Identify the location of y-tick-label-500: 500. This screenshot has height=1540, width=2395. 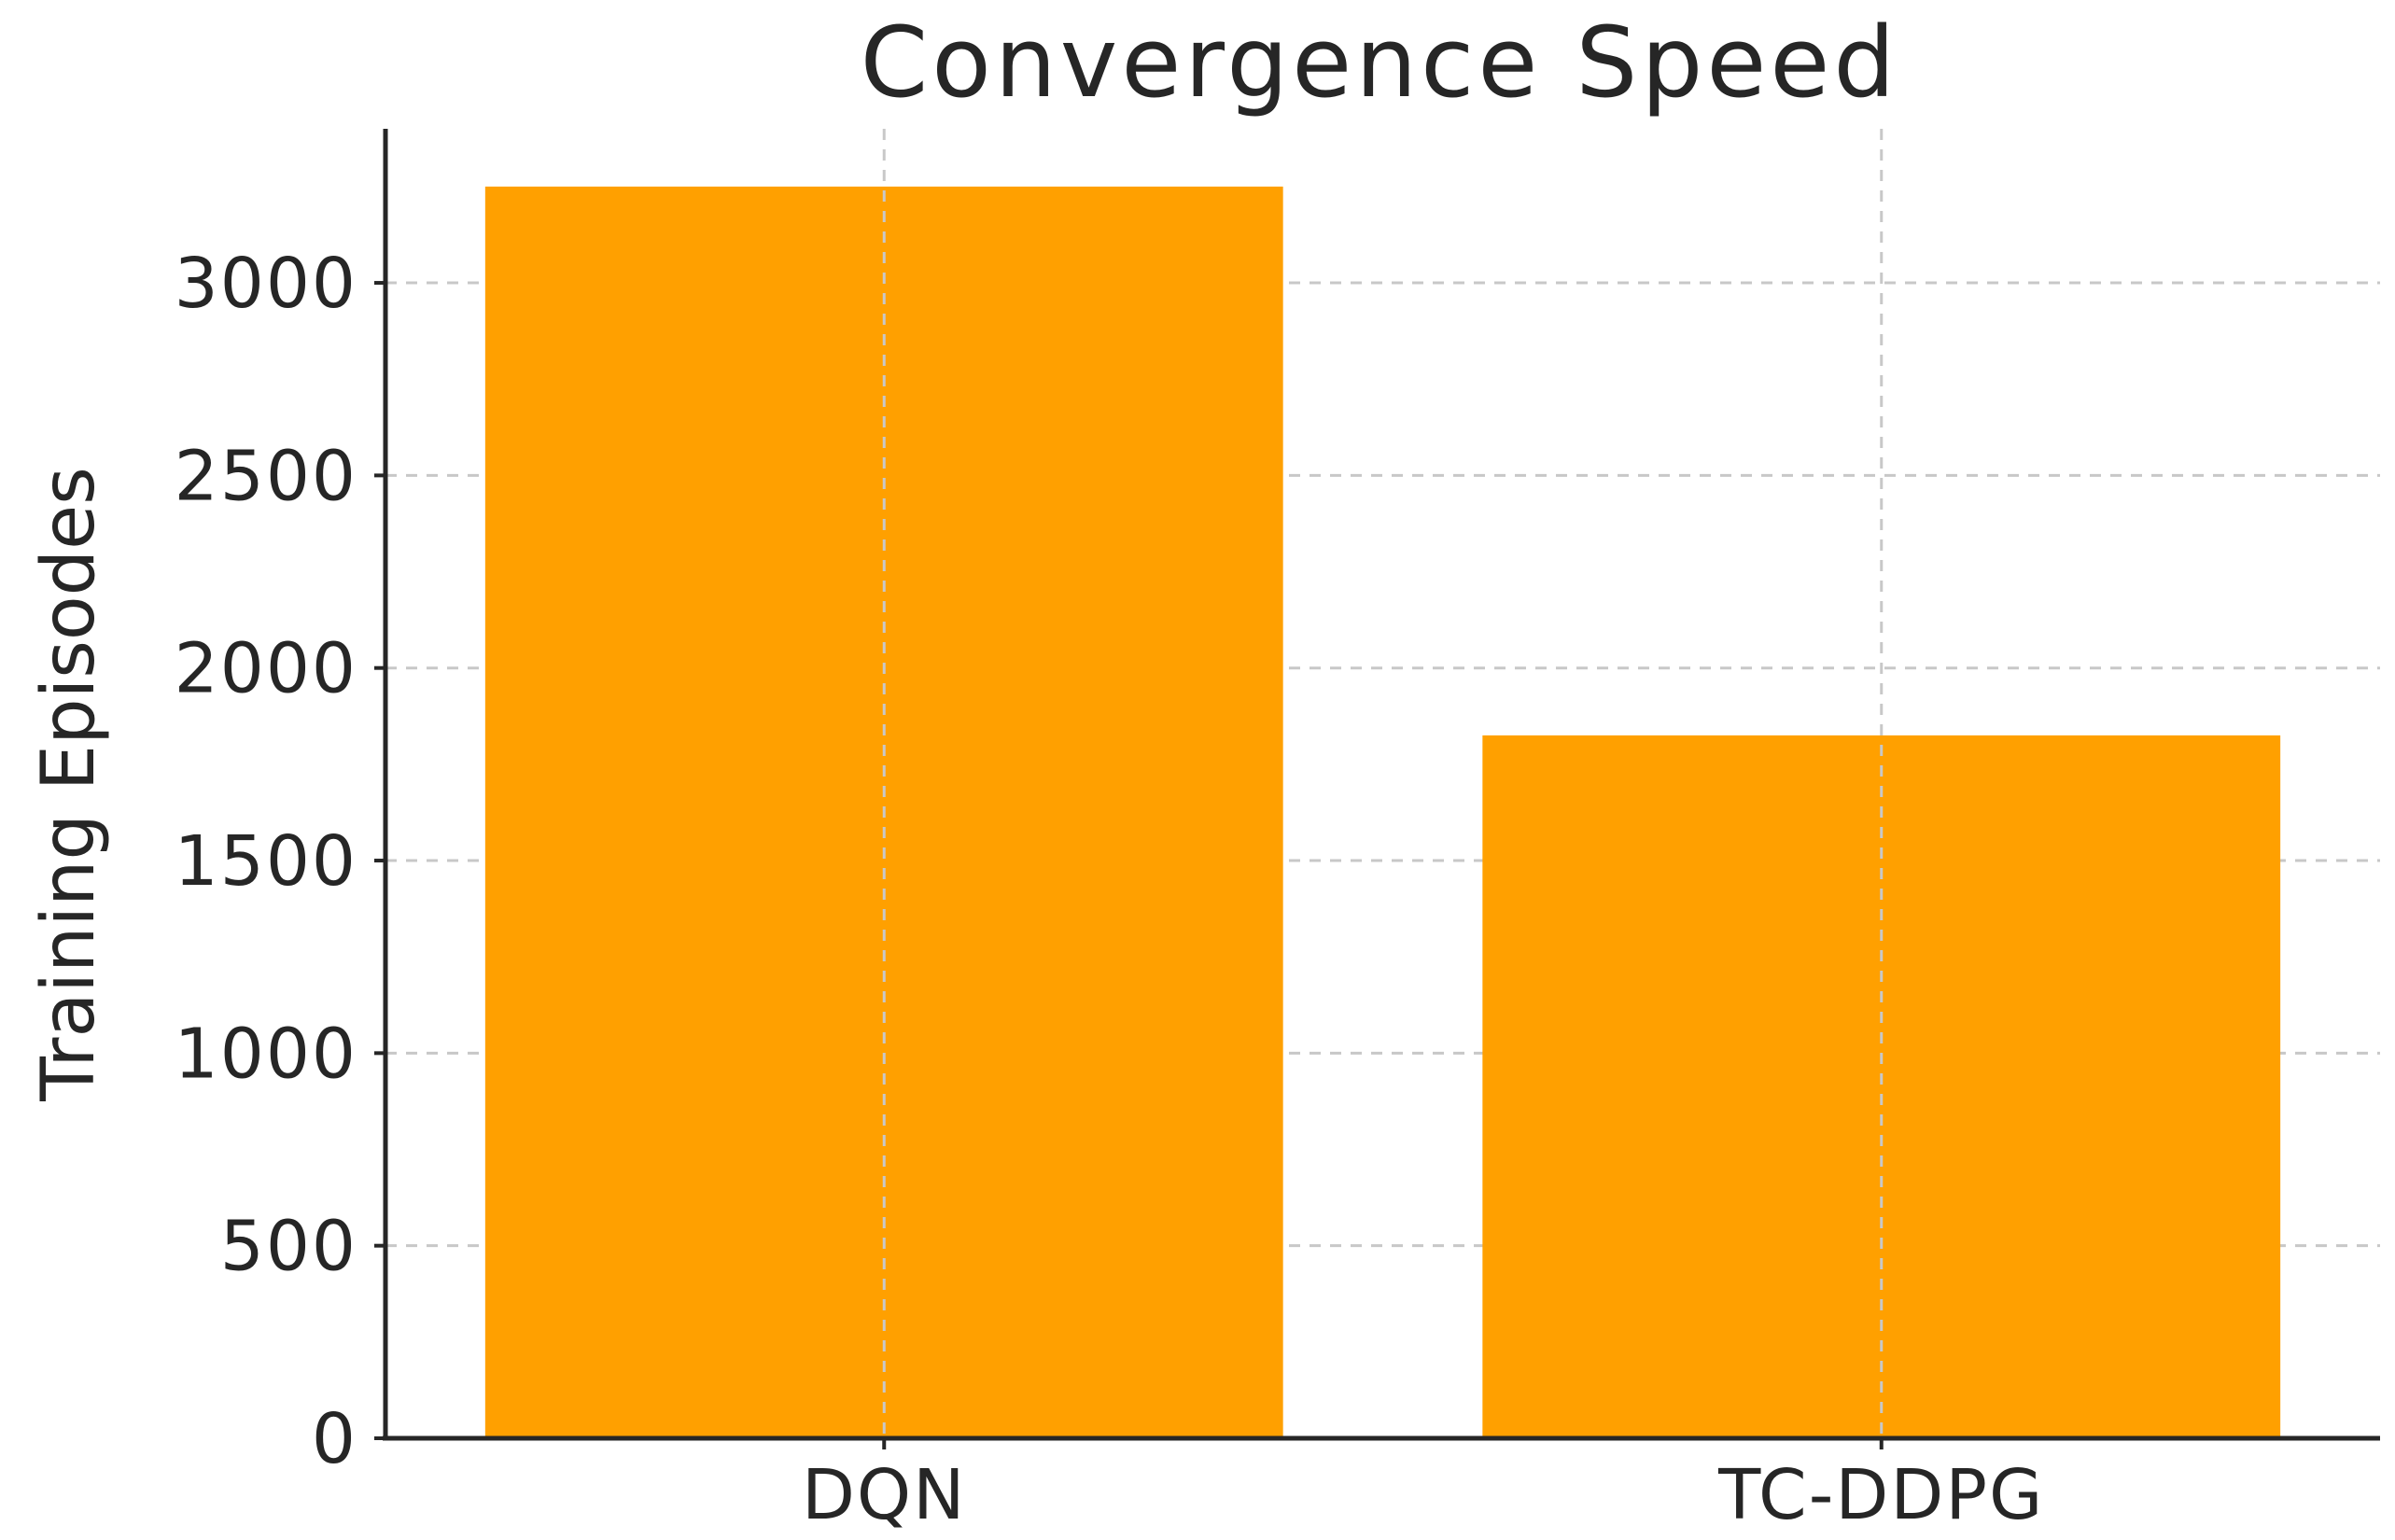
(289, 1247).